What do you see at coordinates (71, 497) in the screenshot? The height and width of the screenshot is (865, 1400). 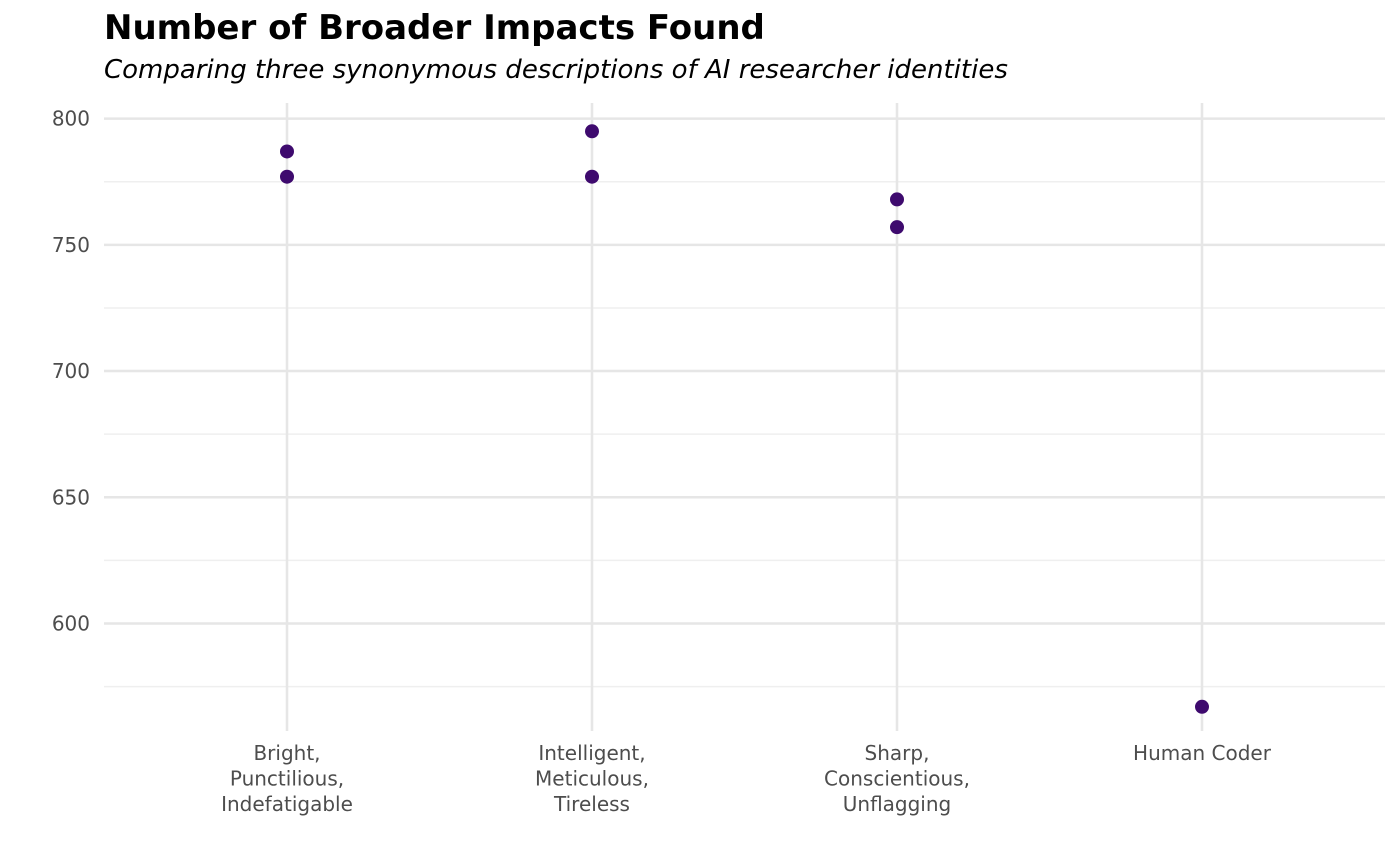 I see `y-tick-label: 650` at bounding box center [71, 497].